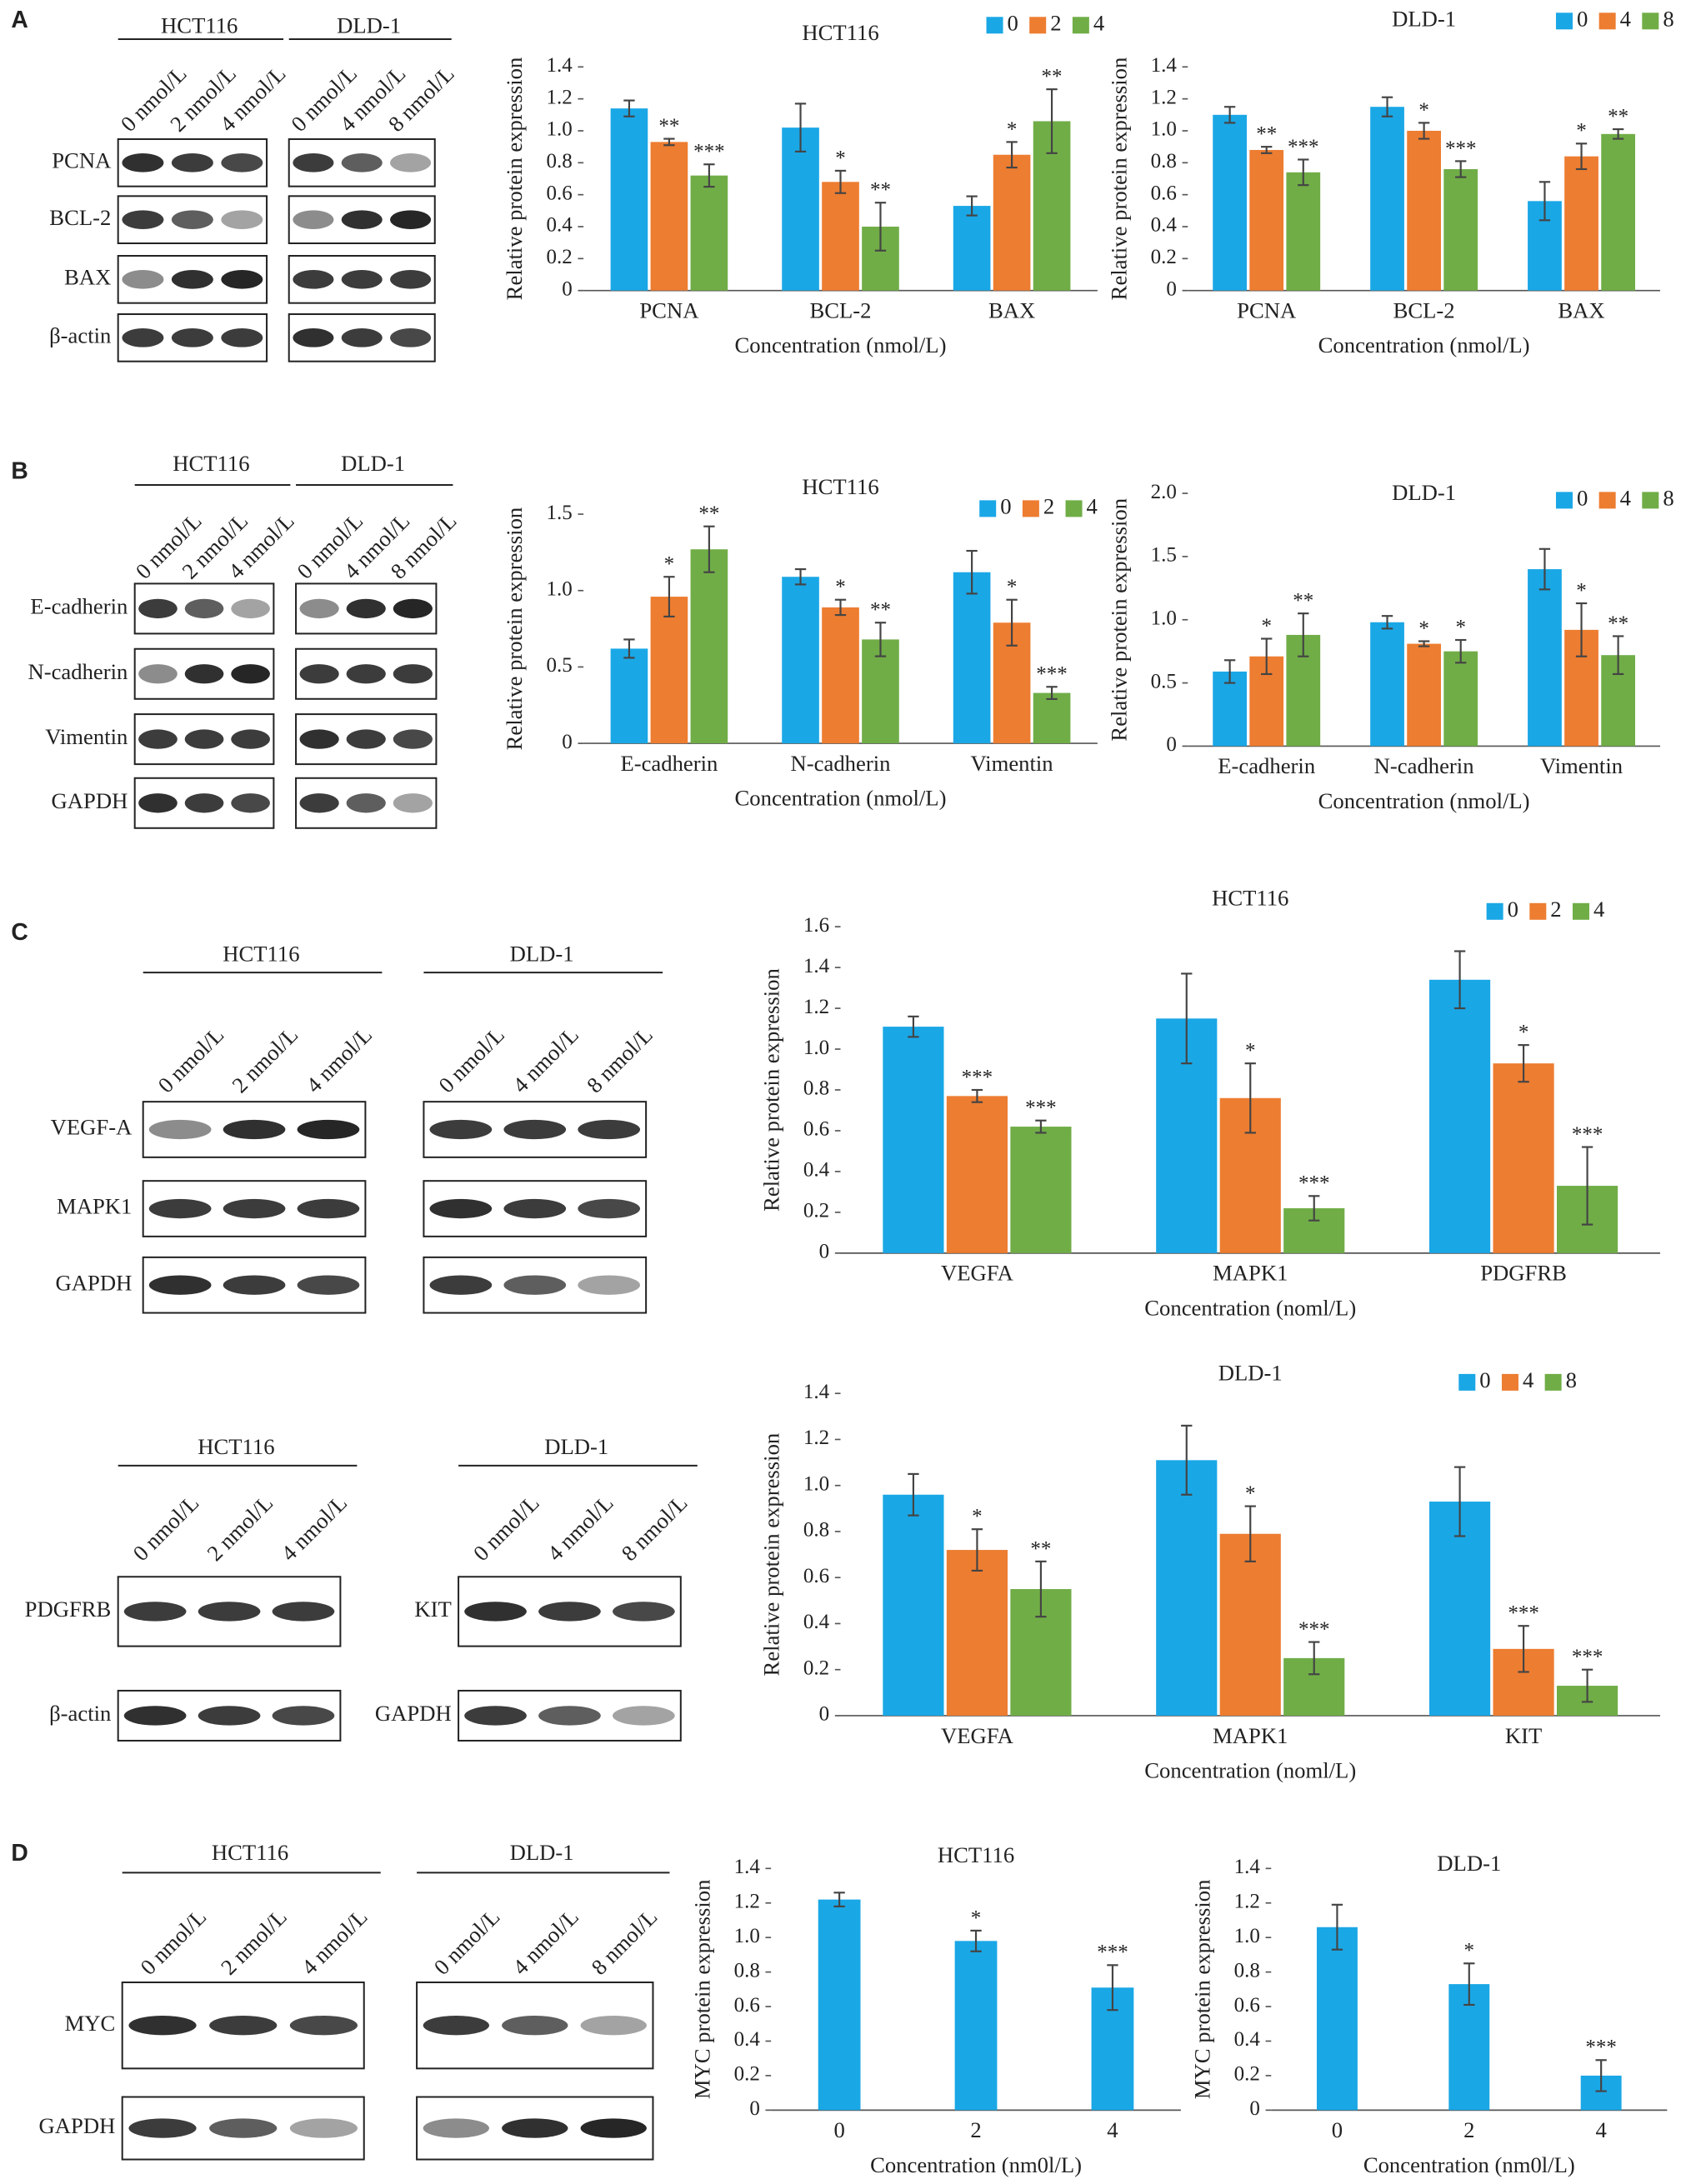 This screenshot has width=1681, height=2184. Describe the element at coordinates (841, 763) in the screenshot. I see `x-tick-label: N-cadherin` at that location.